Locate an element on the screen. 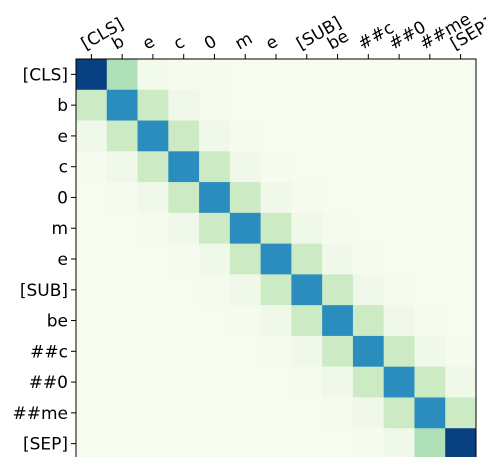 The image size is (486, 457). y-tick-label: 0 is located at coordinates (62, 198).